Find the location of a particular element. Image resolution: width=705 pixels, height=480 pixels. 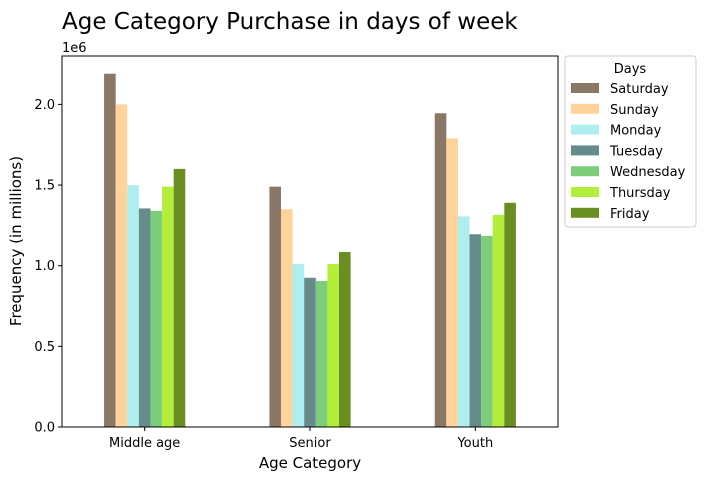

legend-frame is located at coordinates (630, 141).